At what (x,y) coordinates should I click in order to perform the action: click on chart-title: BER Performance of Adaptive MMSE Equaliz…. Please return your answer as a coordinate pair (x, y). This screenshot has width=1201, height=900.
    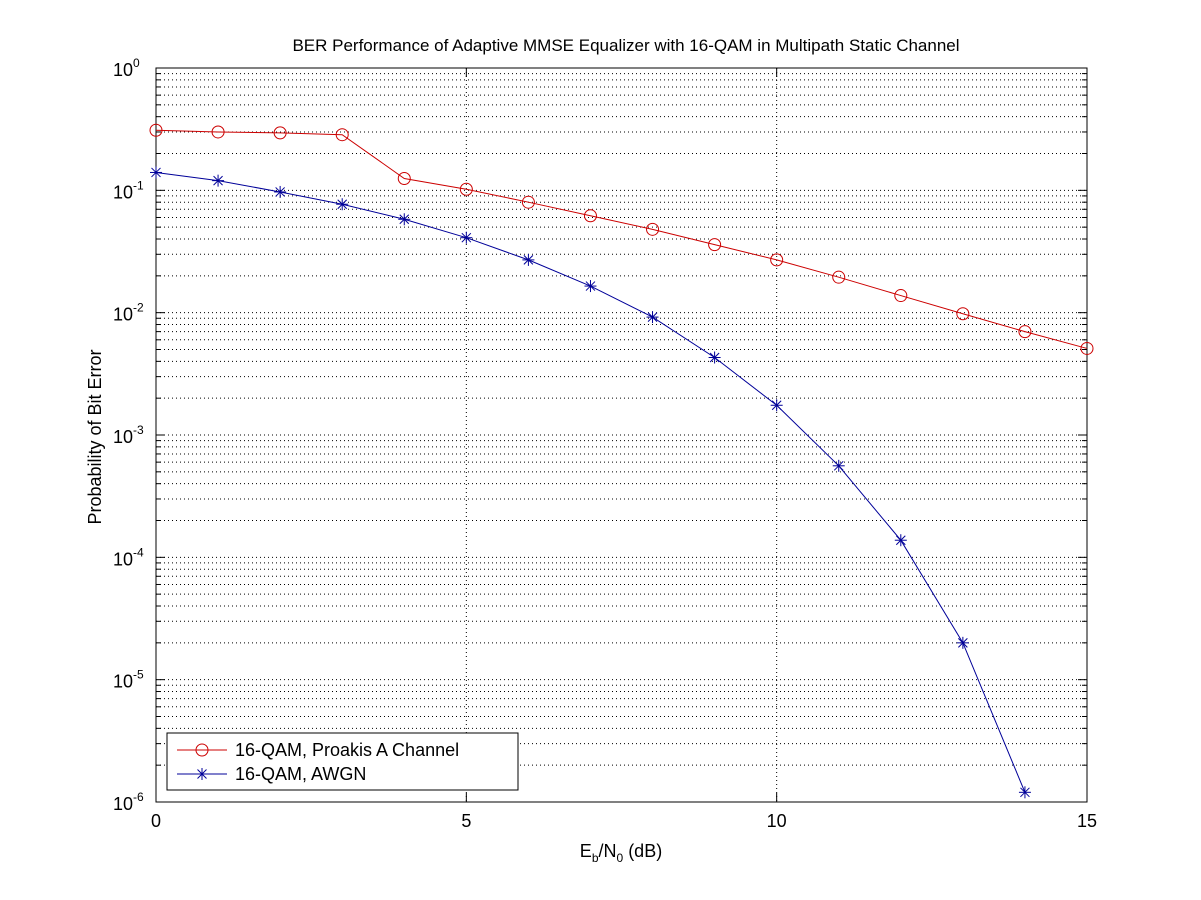
    Looking at the image, I should click on (625, 45).